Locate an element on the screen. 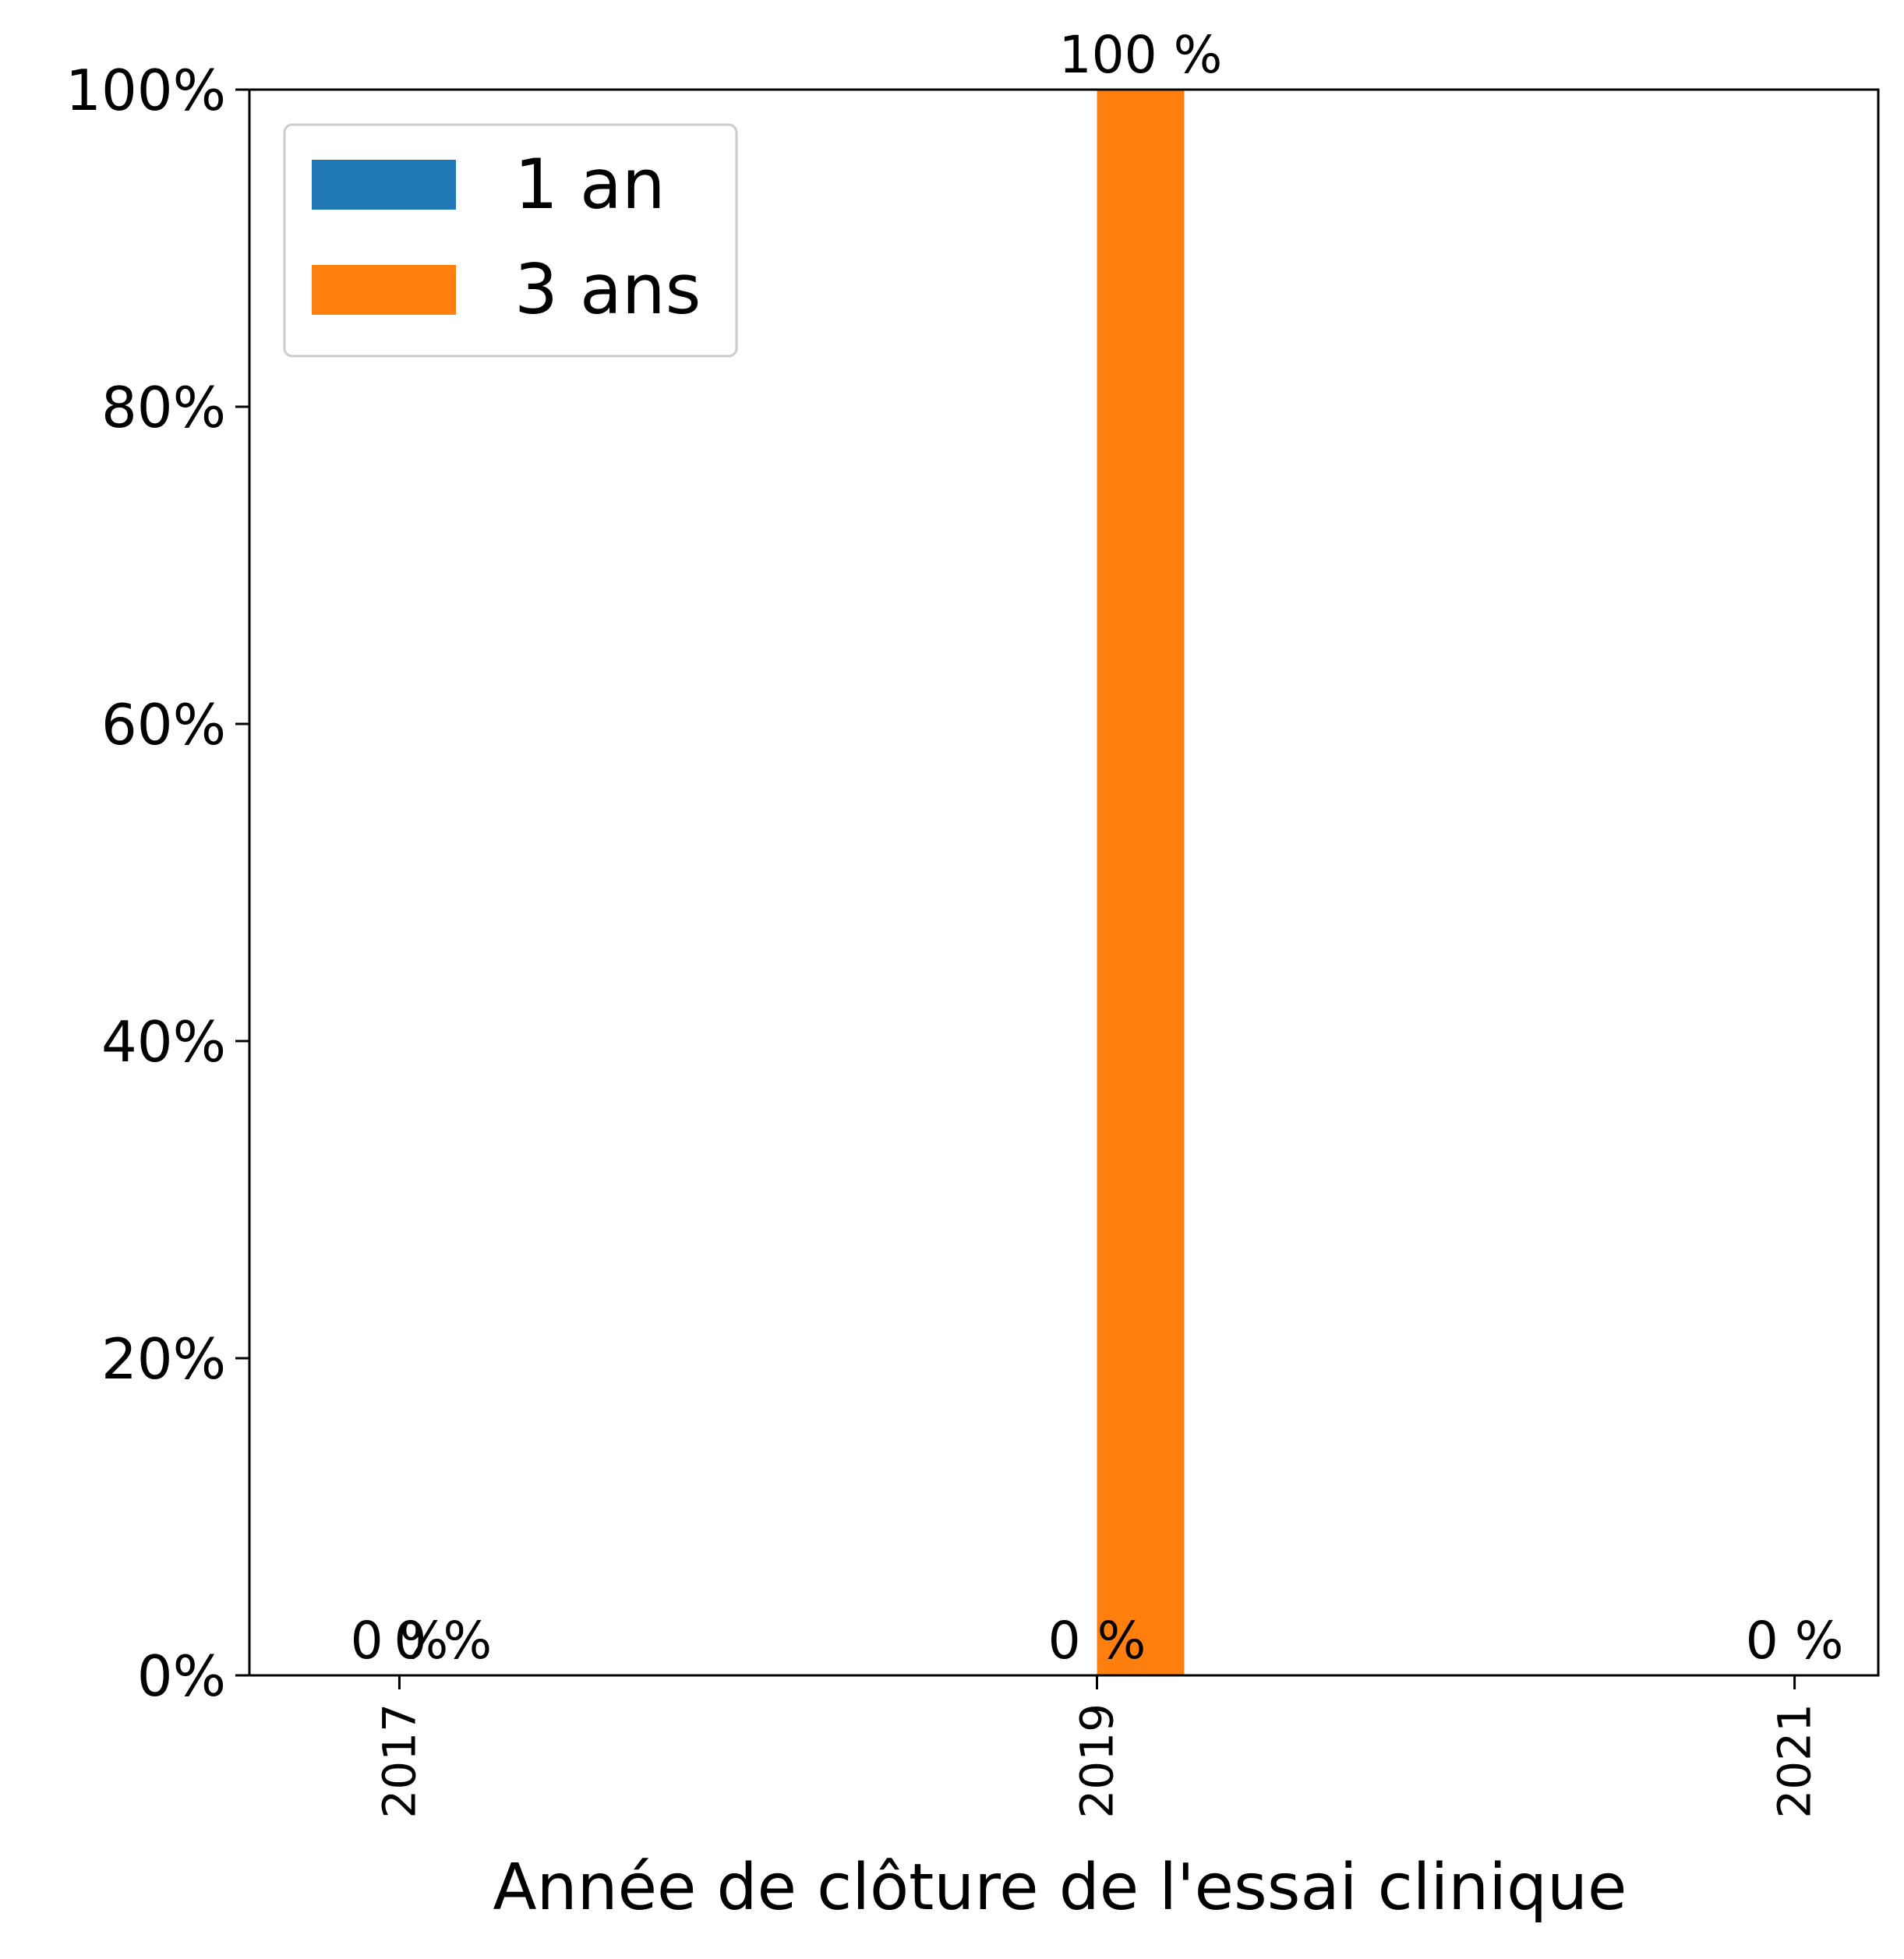  x-axis: 2017 2019 2021 is located at coordinates (1097, 1747).